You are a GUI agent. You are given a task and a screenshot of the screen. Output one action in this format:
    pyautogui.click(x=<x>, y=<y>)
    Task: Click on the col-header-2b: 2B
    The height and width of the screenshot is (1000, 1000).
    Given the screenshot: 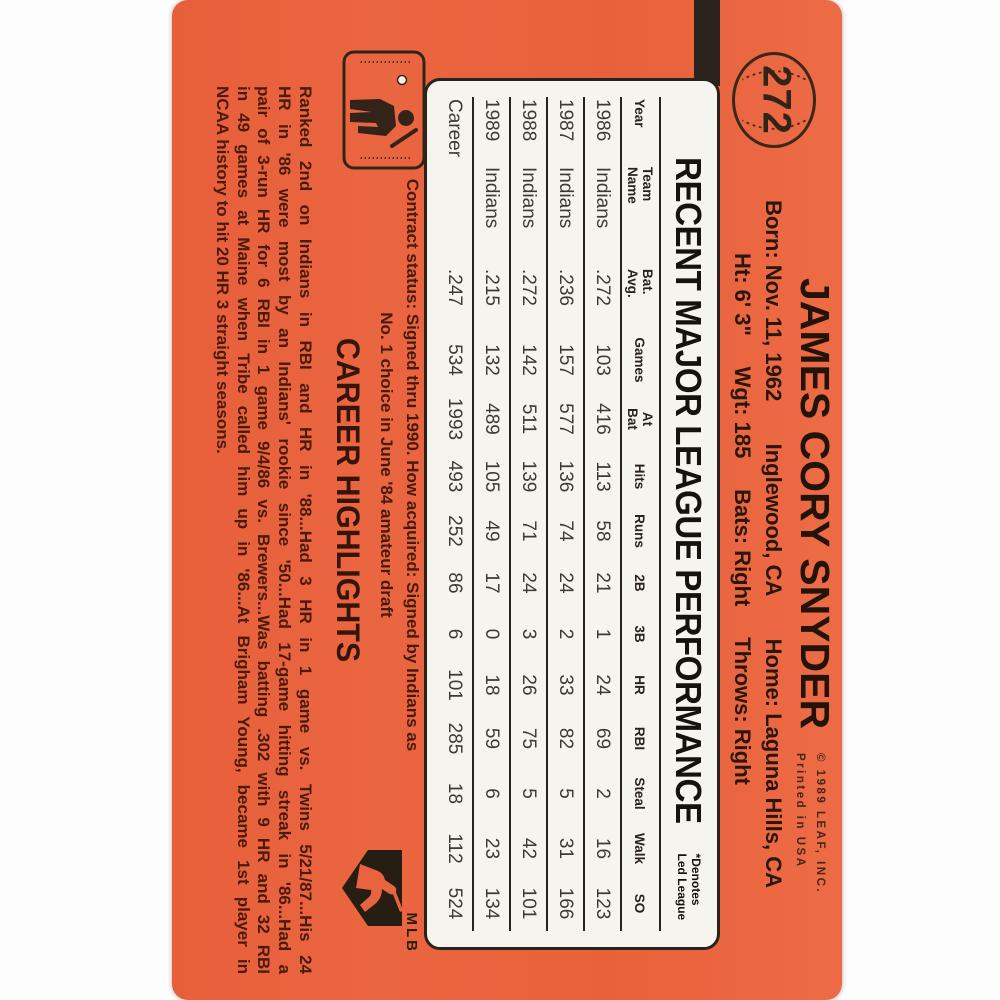 What is the action you would take?
    pyautogui.click(x=640, y=583)
    